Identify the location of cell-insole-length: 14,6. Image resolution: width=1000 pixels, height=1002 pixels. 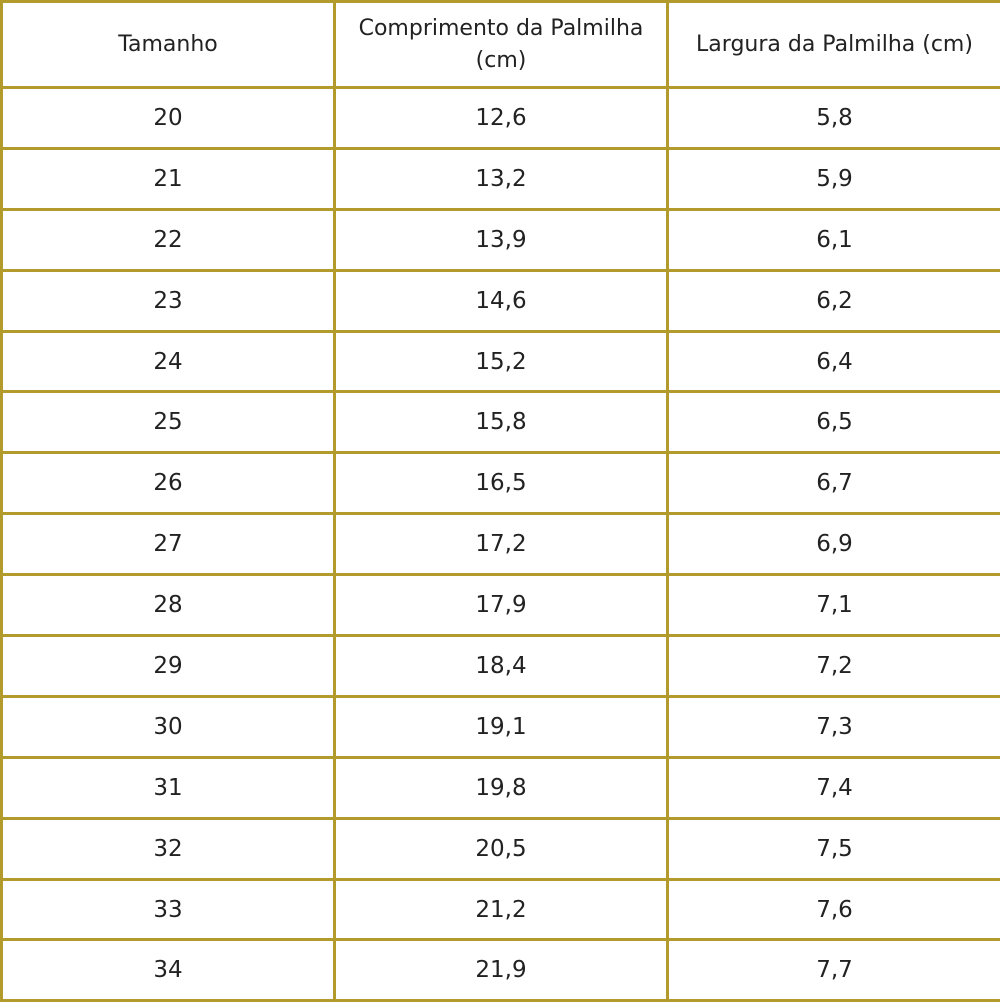
(501, 300).